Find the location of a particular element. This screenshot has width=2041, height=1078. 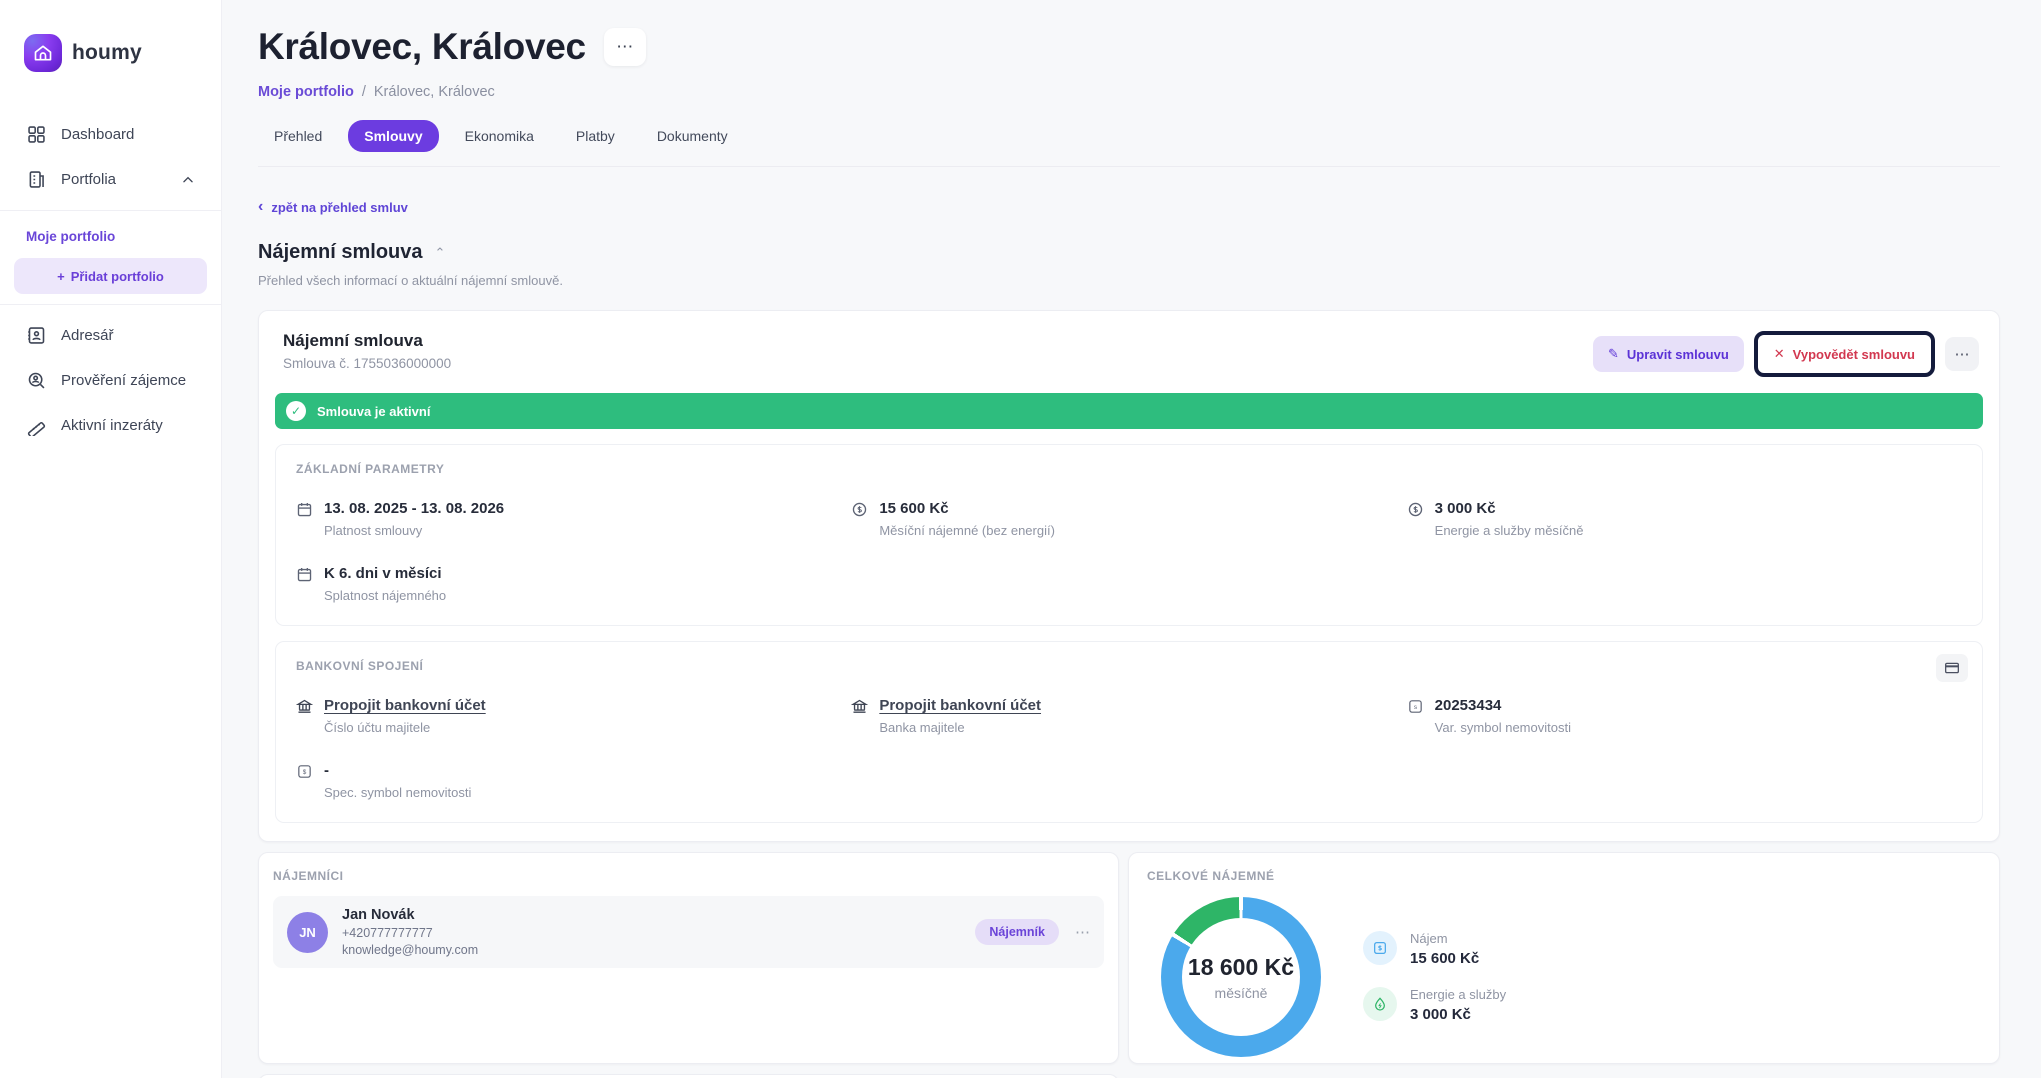

add-portfolio-button: + Přidat portfolio is located at coordinates (110, 276).